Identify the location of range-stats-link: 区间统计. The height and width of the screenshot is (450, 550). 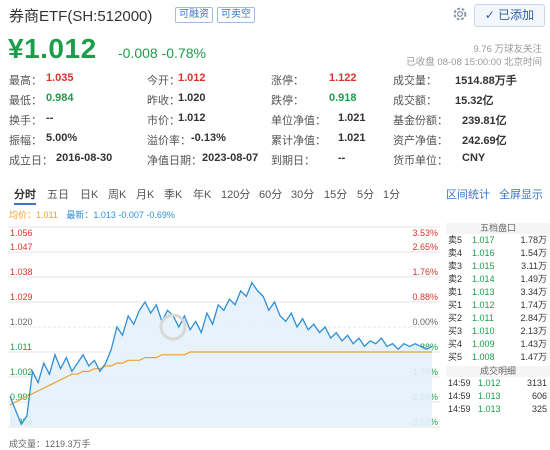
(468, 195).